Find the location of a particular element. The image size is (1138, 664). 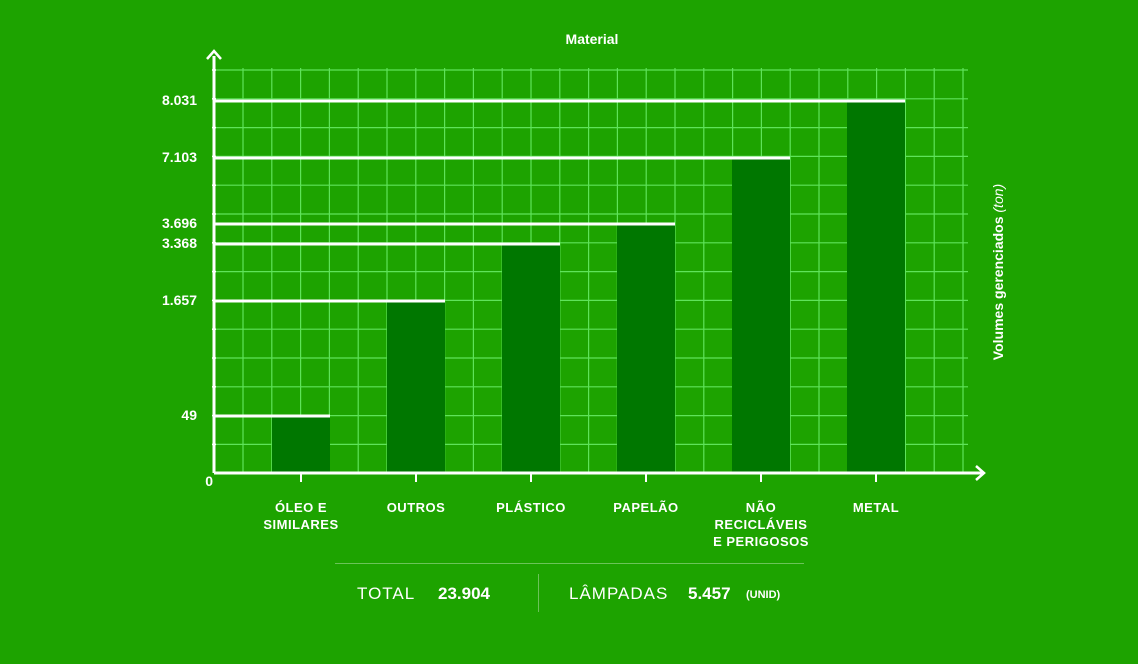

y-axis-title: Volumes gerenciados (ton) is located at coordinates (998, 272).